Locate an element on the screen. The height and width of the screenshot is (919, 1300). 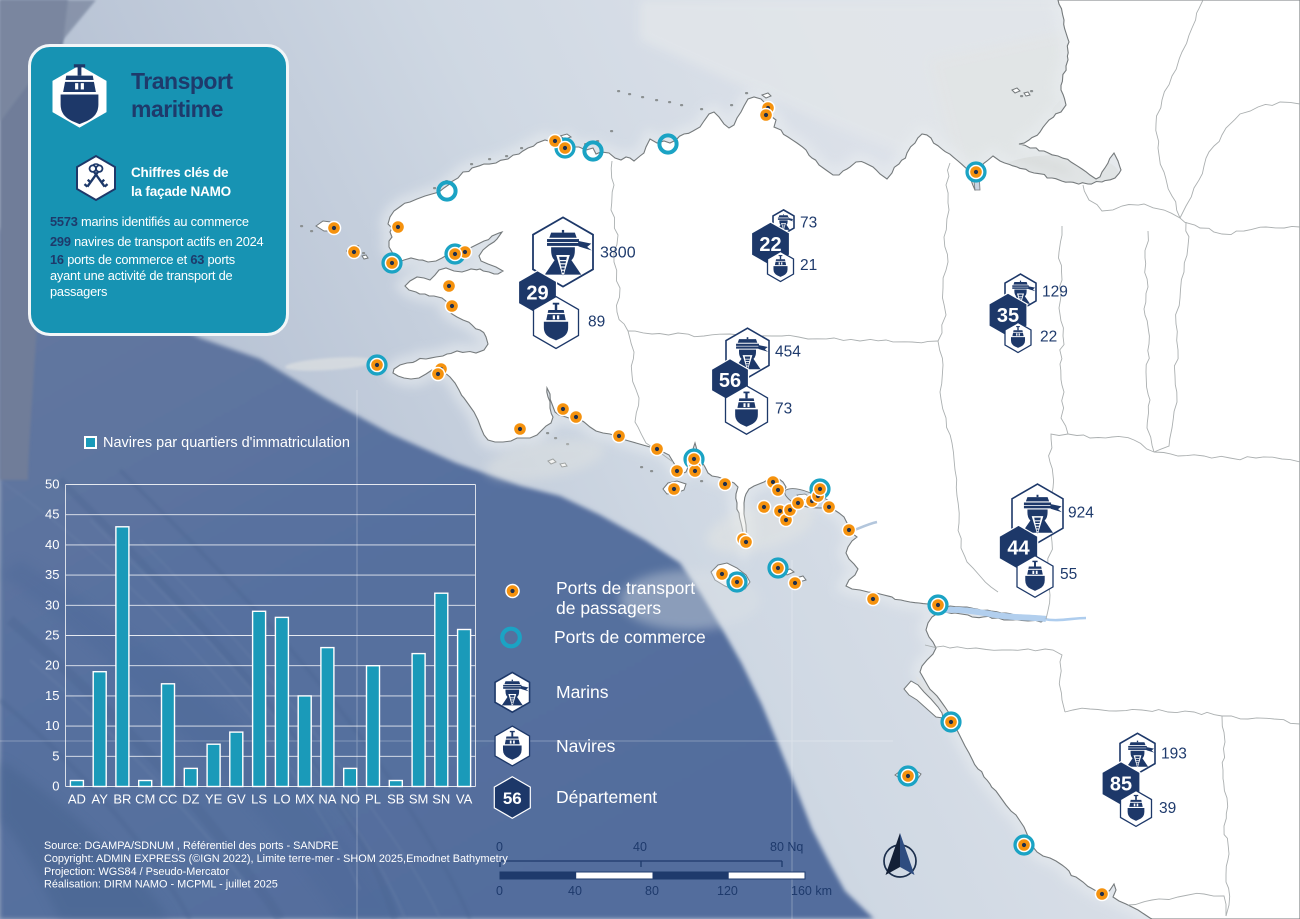
svg-text: MX is located at coordinates (305, 799).